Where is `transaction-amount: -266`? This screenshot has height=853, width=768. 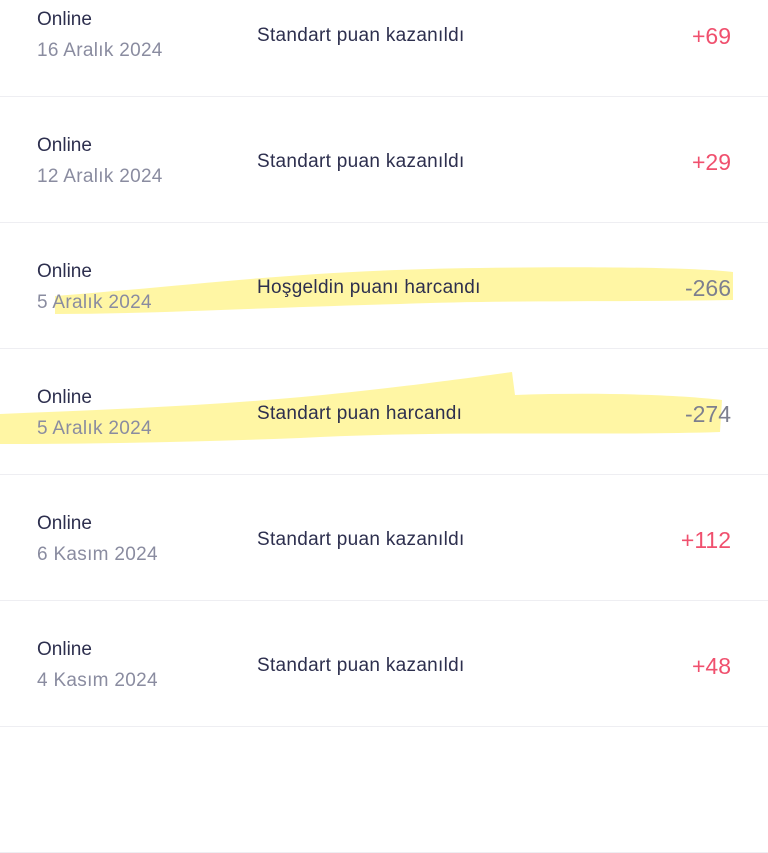 transaction-amount: -266 is located at coordinates (707, 288).